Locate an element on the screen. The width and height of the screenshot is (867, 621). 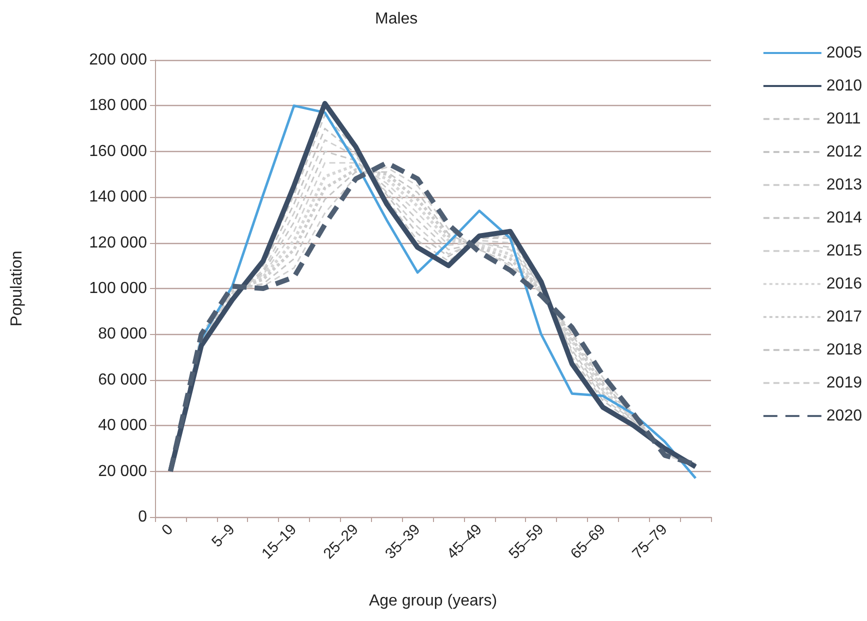
legend-label: 2005 is located at coordinates (844, 53).